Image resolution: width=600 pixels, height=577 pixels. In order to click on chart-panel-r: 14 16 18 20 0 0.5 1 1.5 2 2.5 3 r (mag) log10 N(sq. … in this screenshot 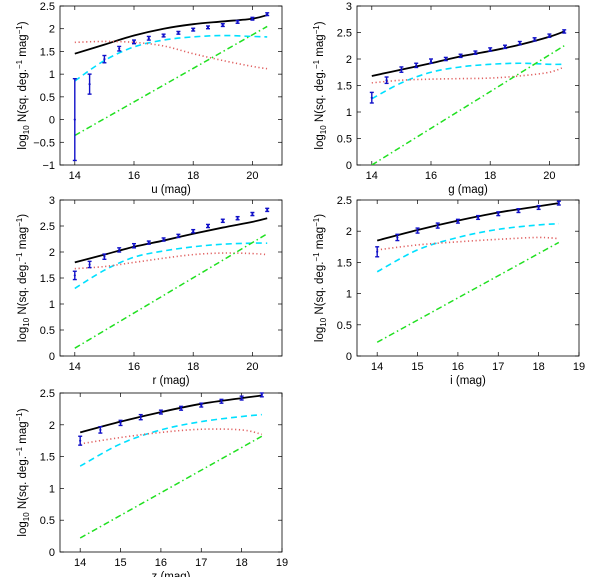, I will do `click(149, 291)`.